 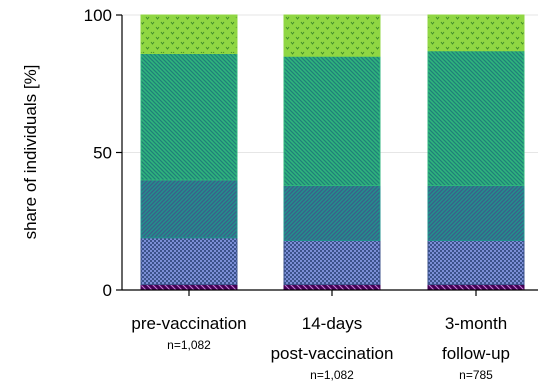 What do you see at coordinates (332, 353) in the screenshot?
I see `x-tick-label: post-vaccination` at bounding box center [332, 353].